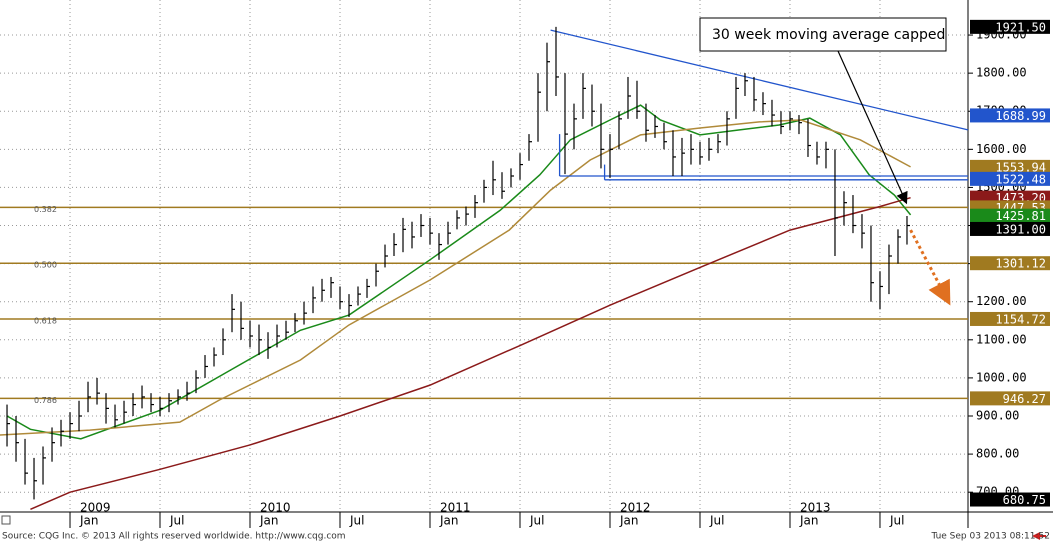  I want to click on y-tick-label: 1600.00, so click(1001, 149).